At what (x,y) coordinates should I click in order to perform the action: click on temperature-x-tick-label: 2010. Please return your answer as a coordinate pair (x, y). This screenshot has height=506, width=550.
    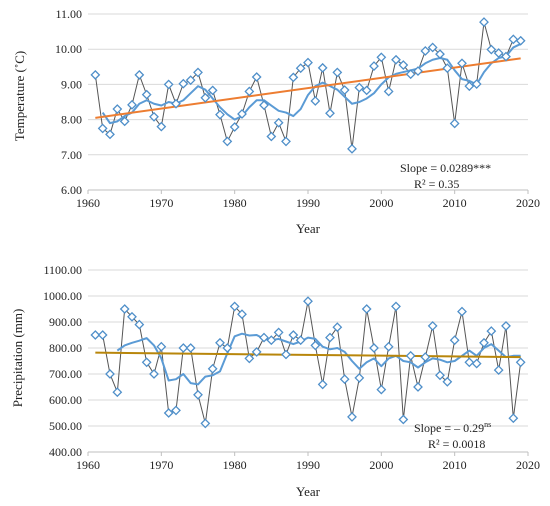
    Looking at the image, I should click on (455, 203).